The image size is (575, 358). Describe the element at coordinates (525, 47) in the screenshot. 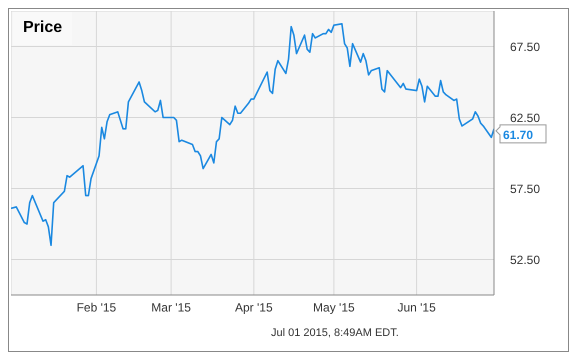

I see `y-tick-label: 67.50` at that location.